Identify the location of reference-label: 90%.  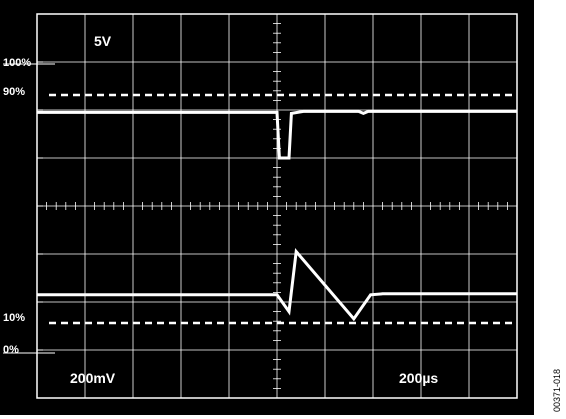
(14, 92).